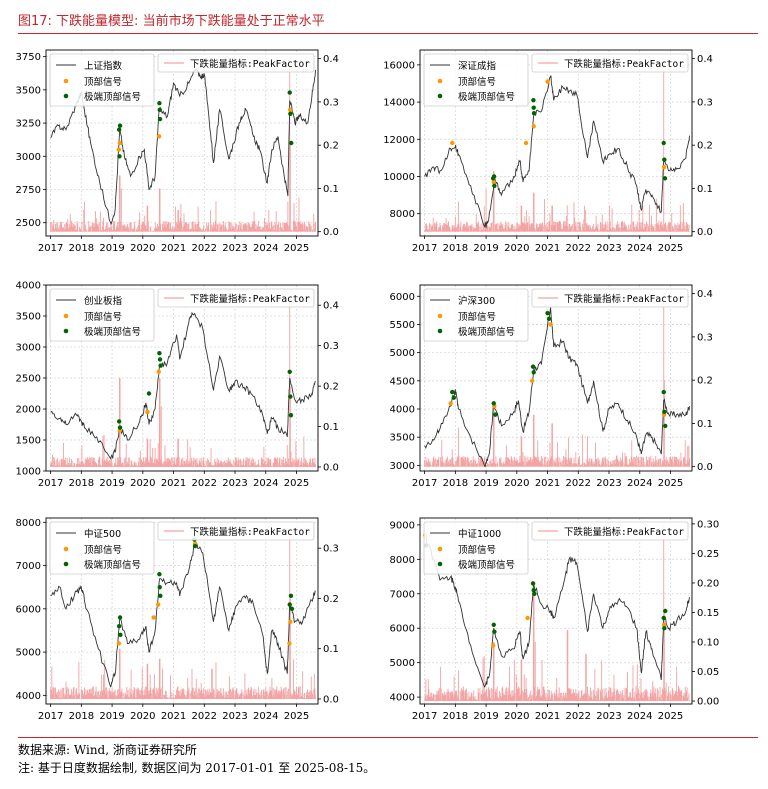  What do you see at coordinates (81, 716) in the screenshot?
I see `x-tick-label: 2018` at bounding box center [81, 716].